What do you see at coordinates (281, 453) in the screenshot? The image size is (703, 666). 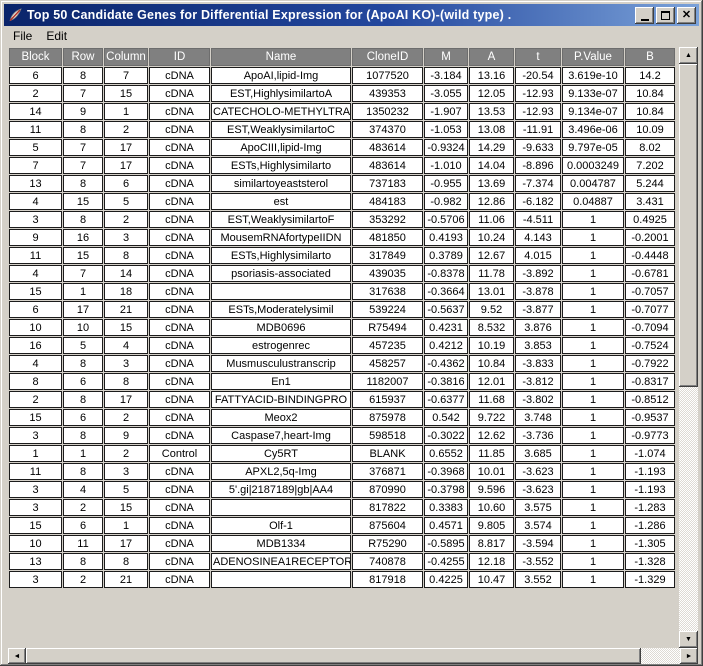 I see `table-cell: Cy5RT` at bounding box center [281, 453].